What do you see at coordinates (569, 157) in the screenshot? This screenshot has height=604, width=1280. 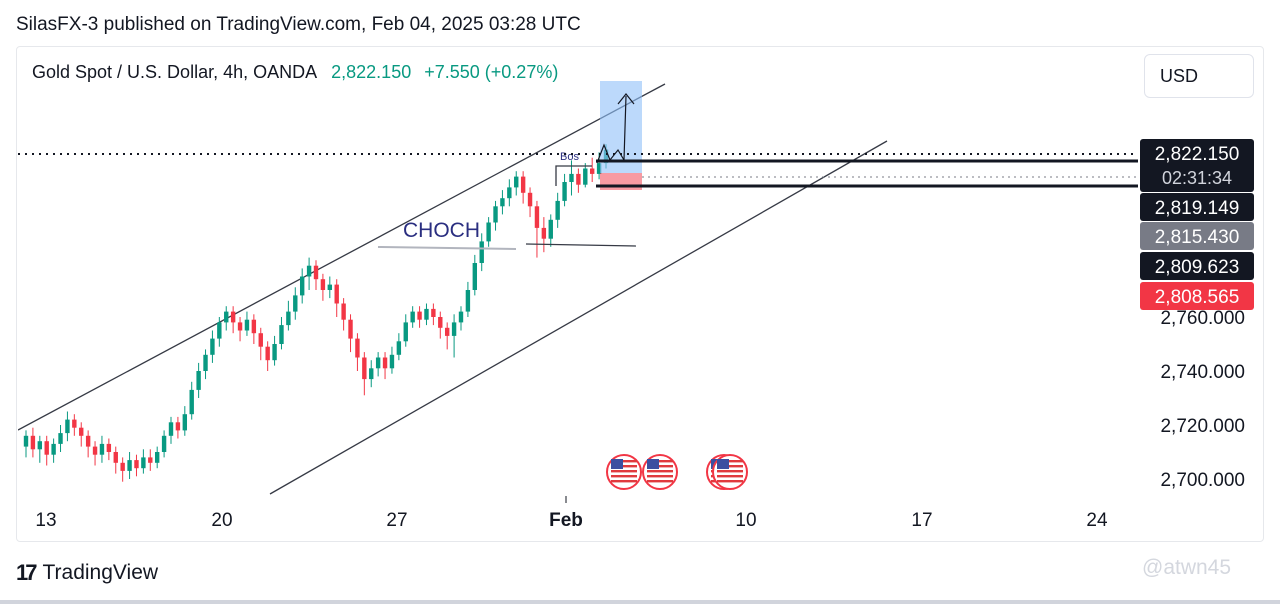 I see `bos-label: Bos` at bounding box center [569, 157].